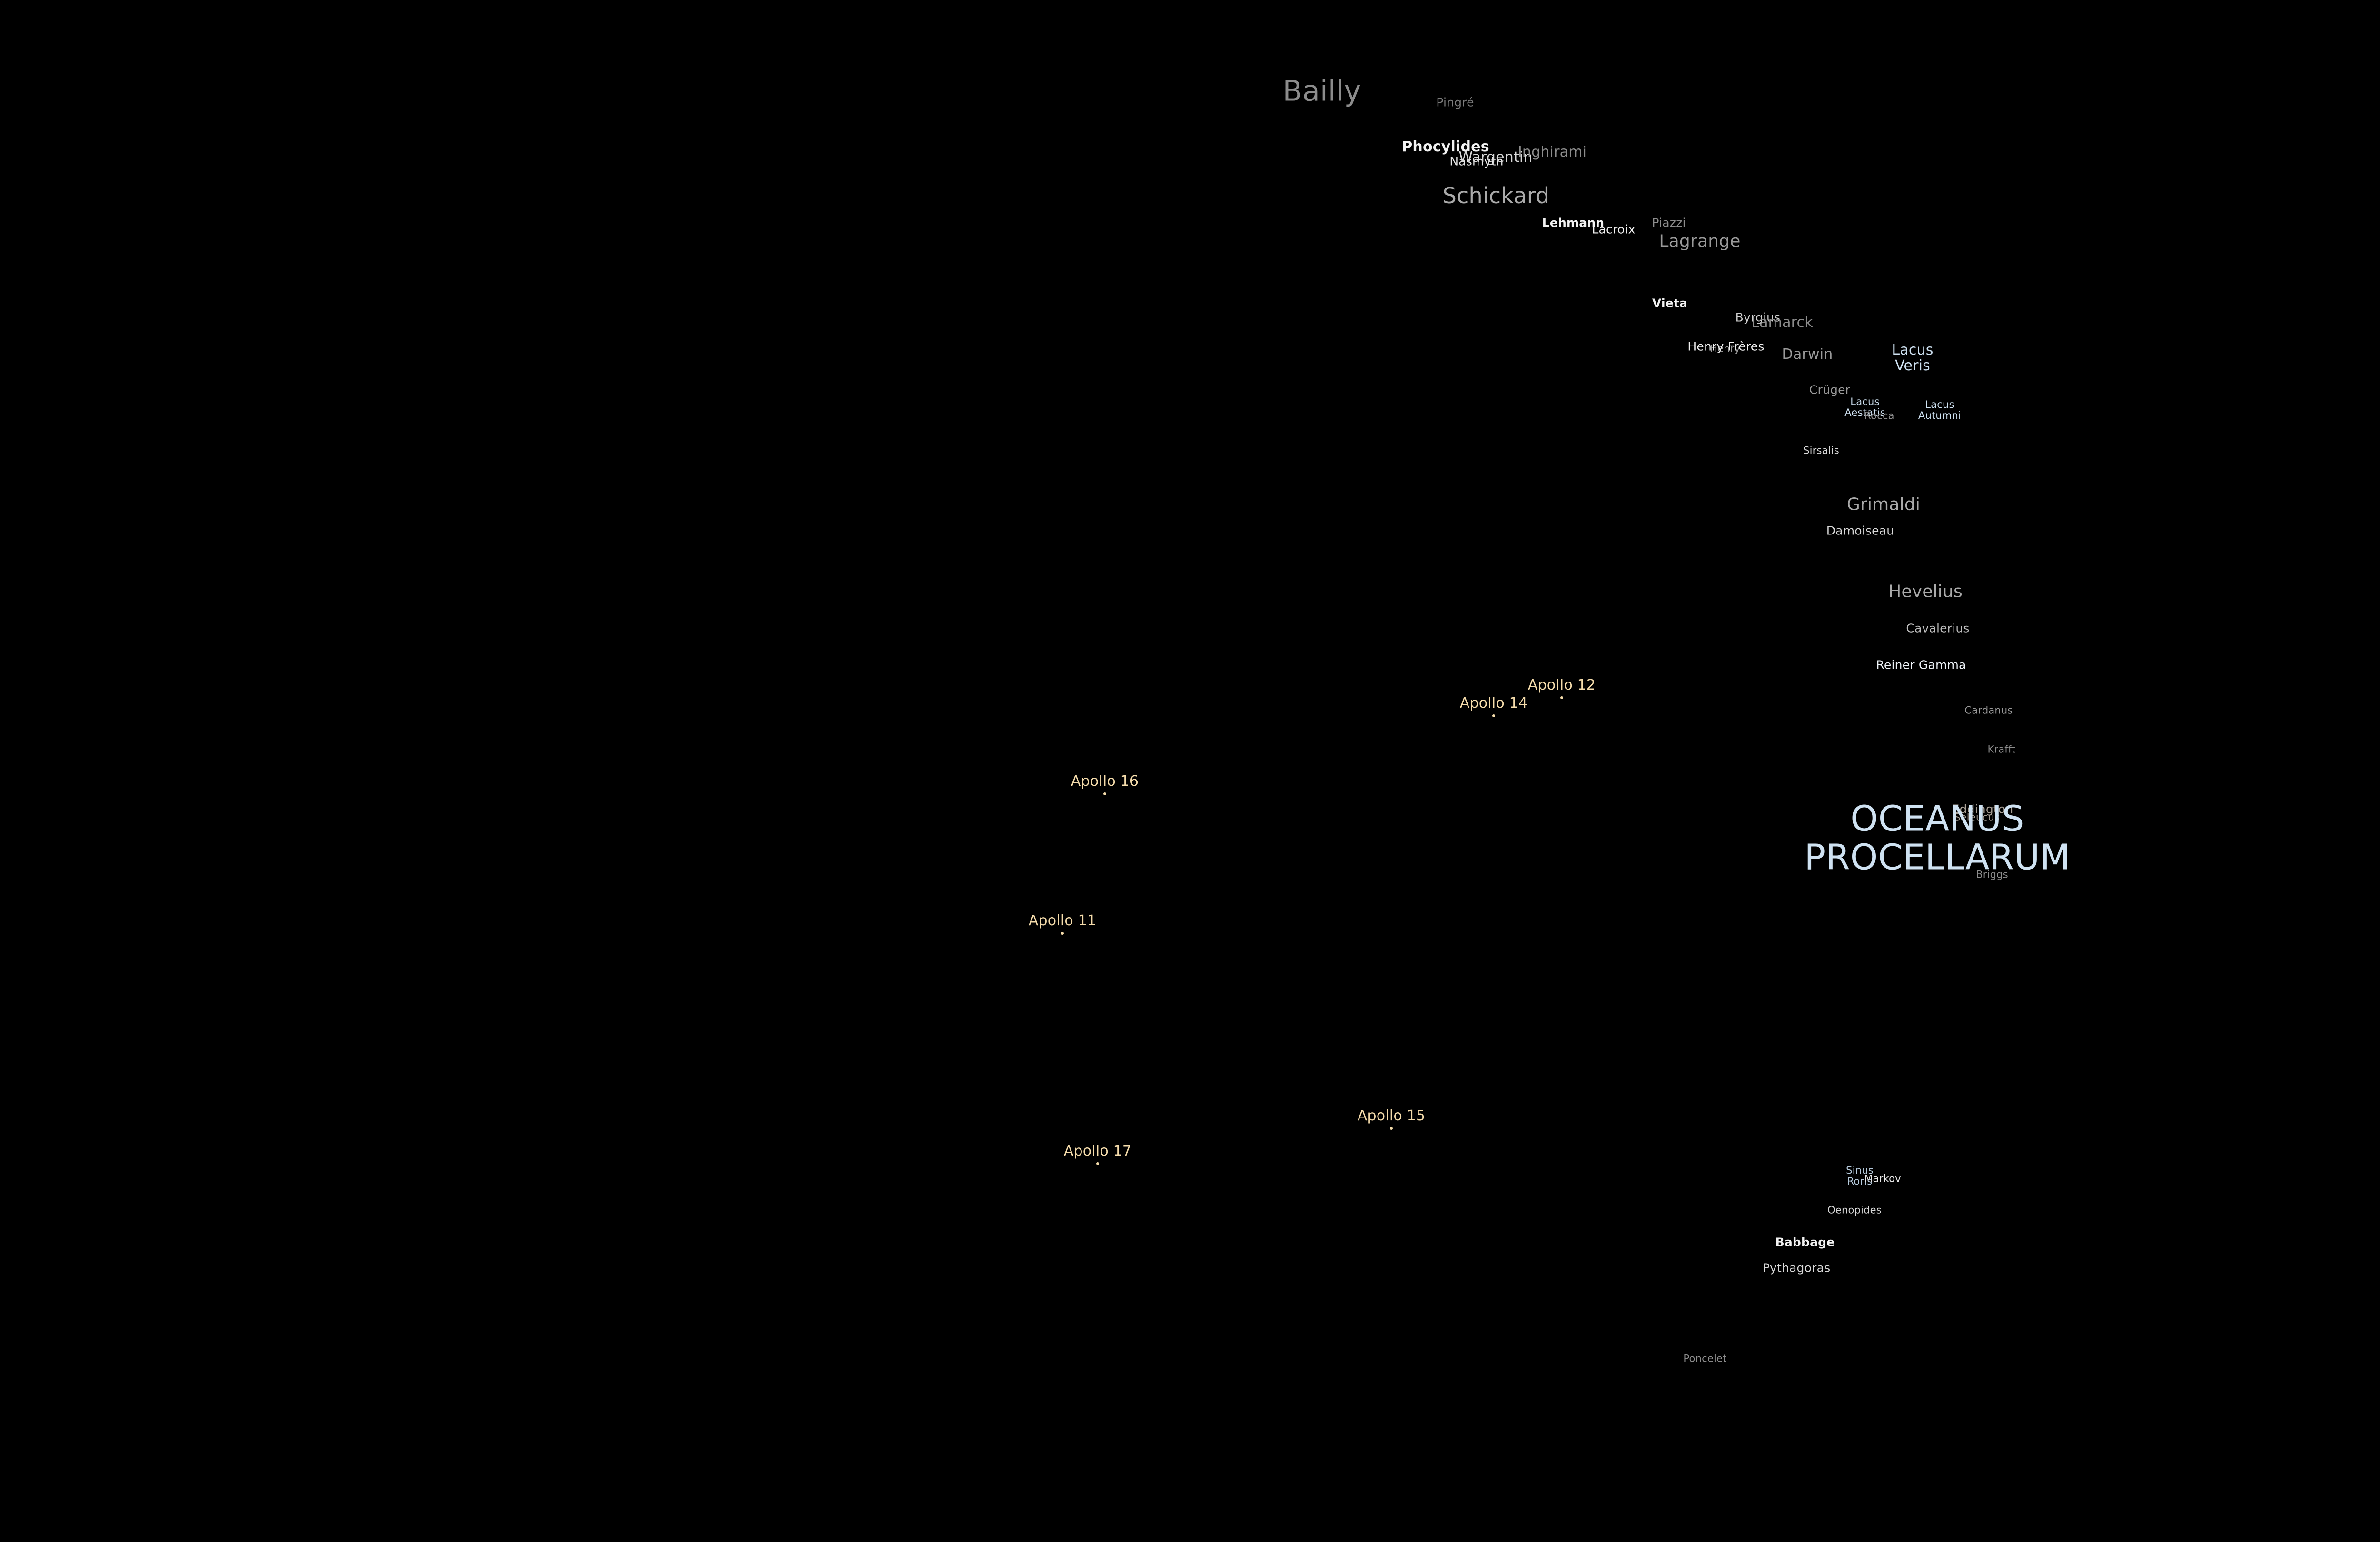 This screenshot has width=2380, height=1542. Describe the element at coordinates (1796, 1268) in the screenshot. I see `map-label-pythagoras: Pythagoras` at that location.